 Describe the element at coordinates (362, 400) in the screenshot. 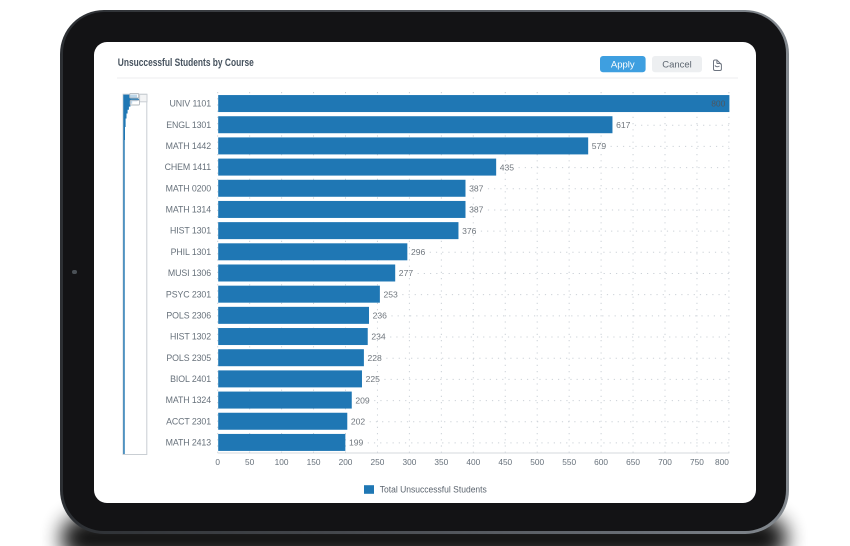

I see `svg-text: 209` at that location.